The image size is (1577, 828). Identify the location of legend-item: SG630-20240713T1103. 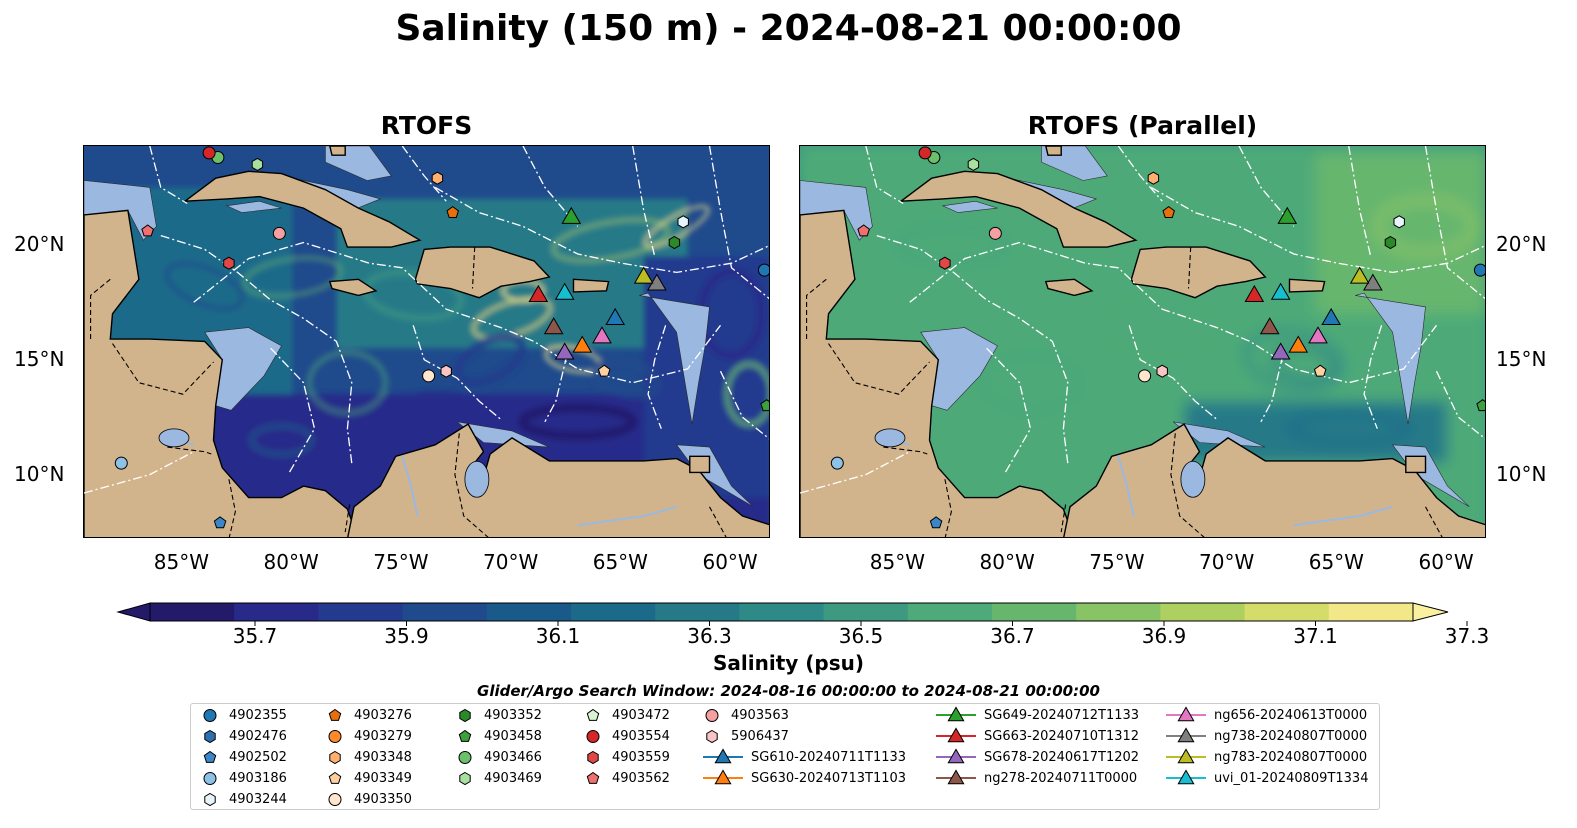
(804, 778).